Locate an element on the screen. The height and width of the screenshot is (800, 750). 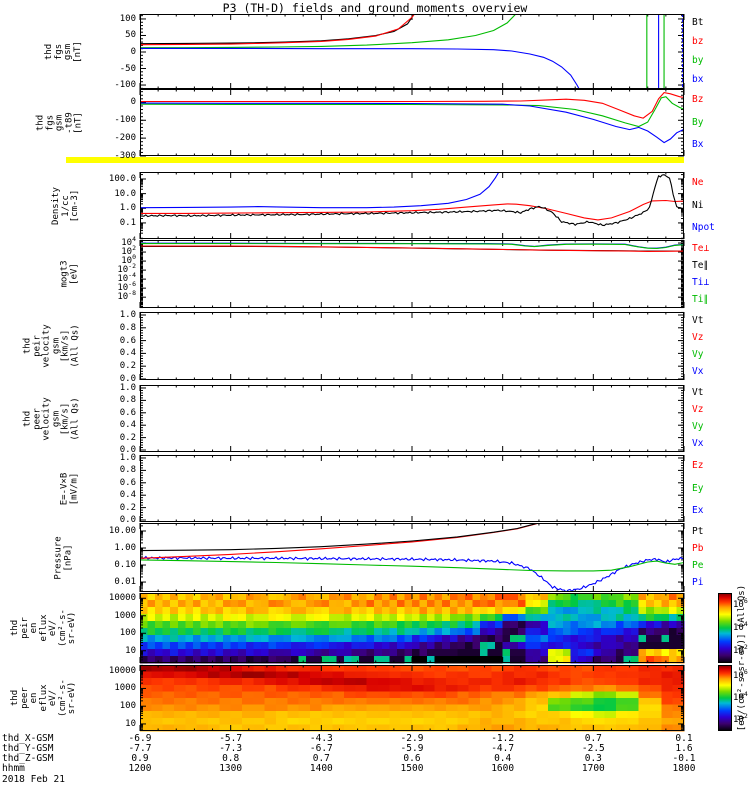
series-bz is located at coordinates (278, 30).